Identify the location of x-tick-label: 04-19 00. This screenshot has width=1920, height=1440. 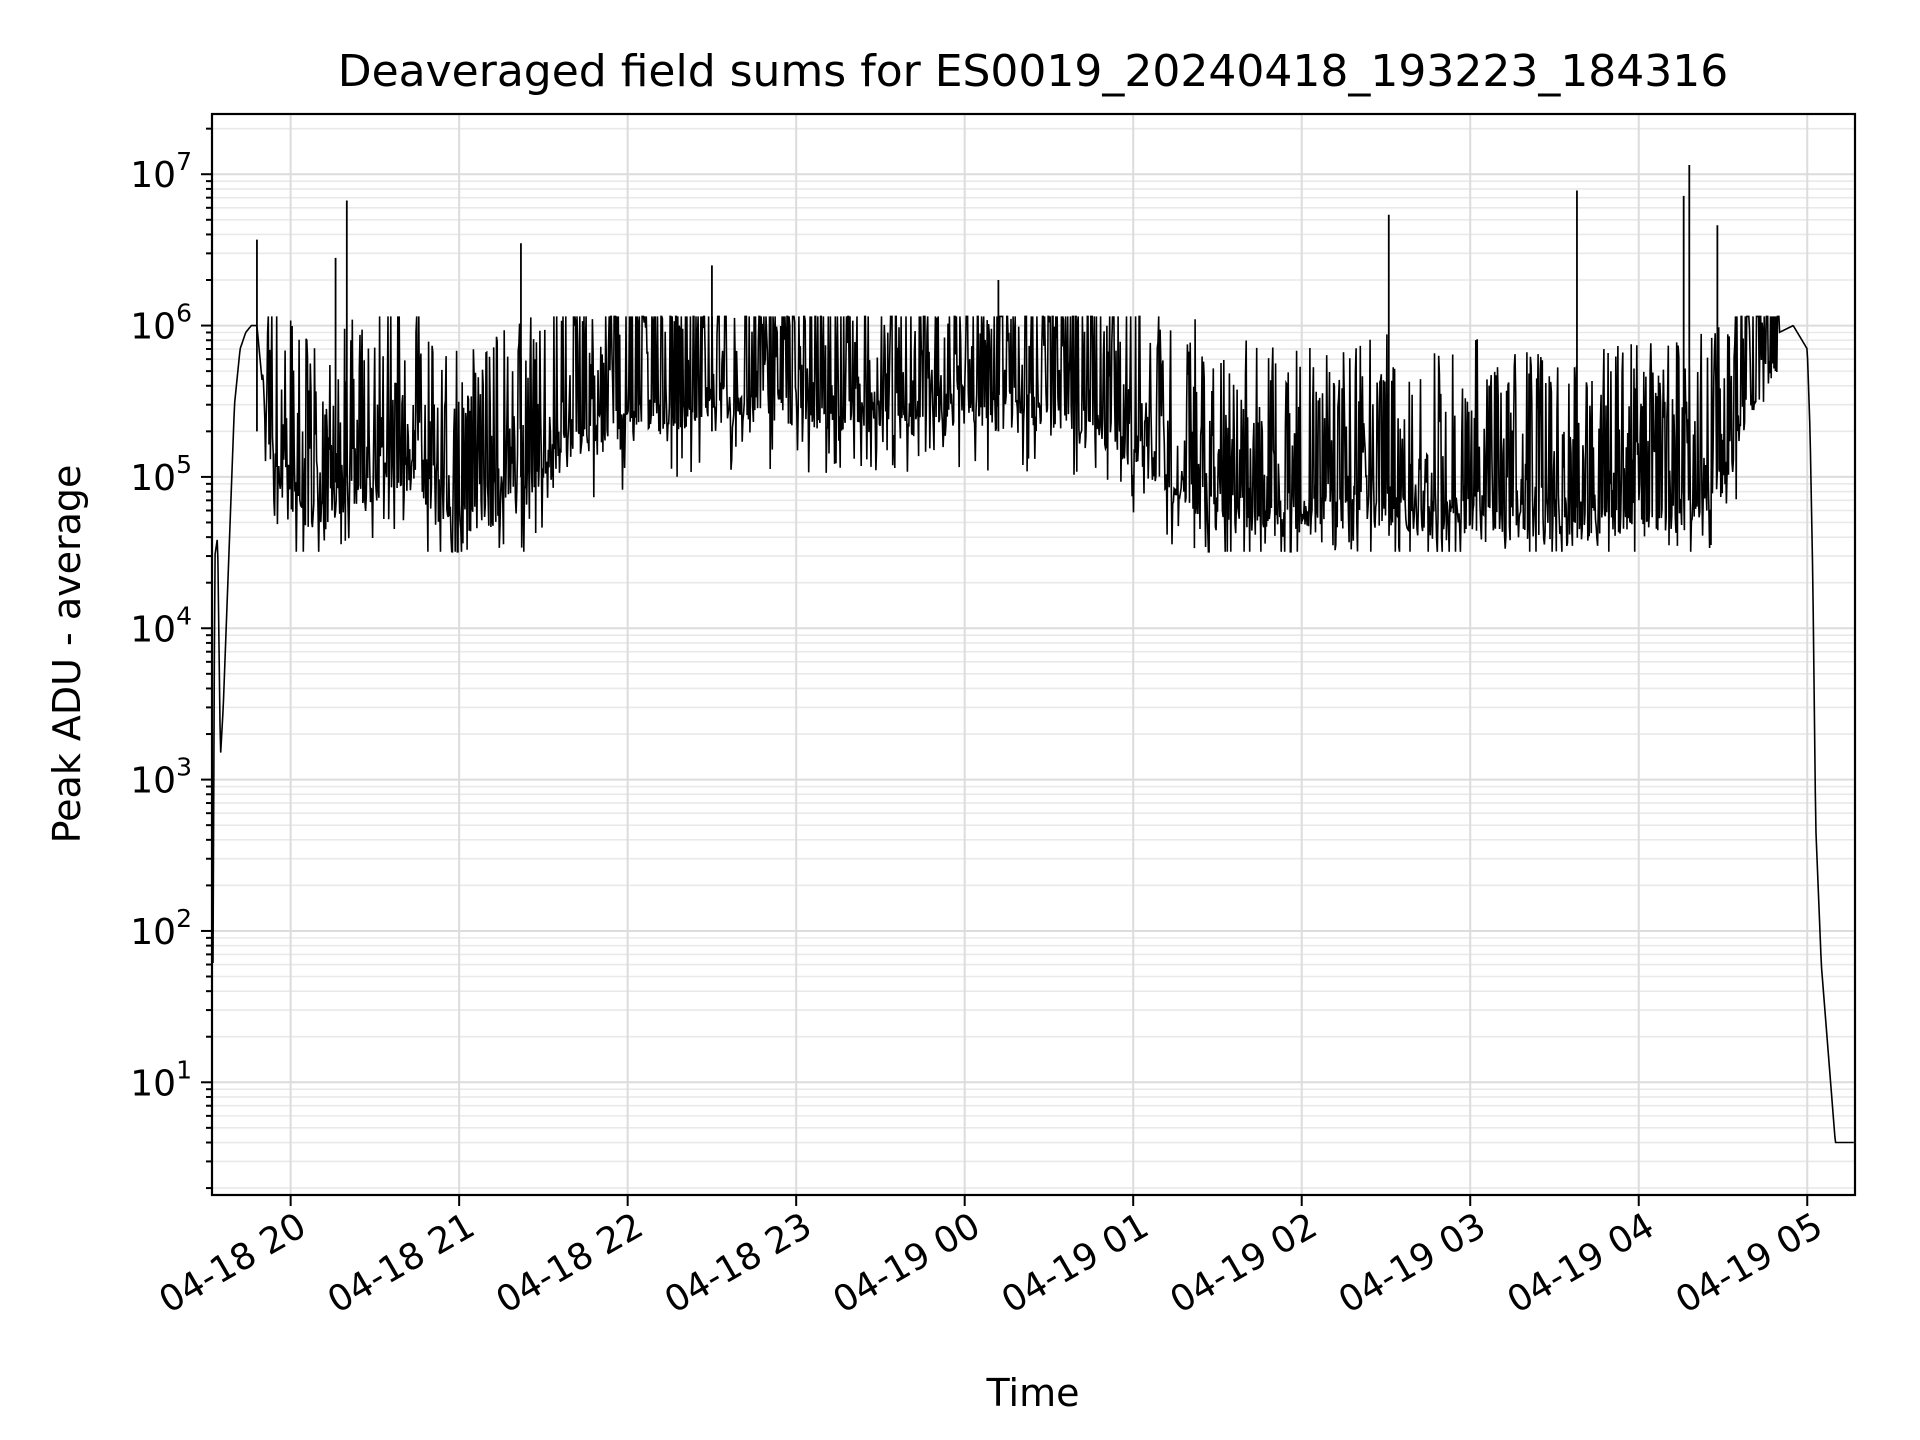
(907, 1263).